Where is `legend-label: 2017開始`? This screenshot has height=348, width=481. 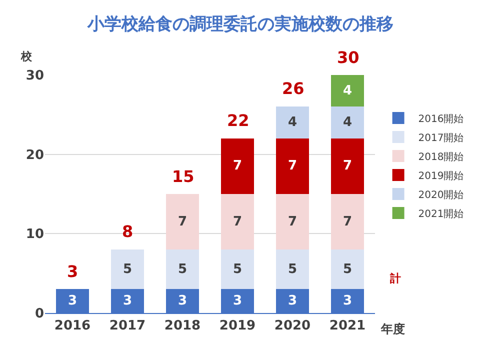
legend-label: 2017開始 is located at coordinates (441, 138).